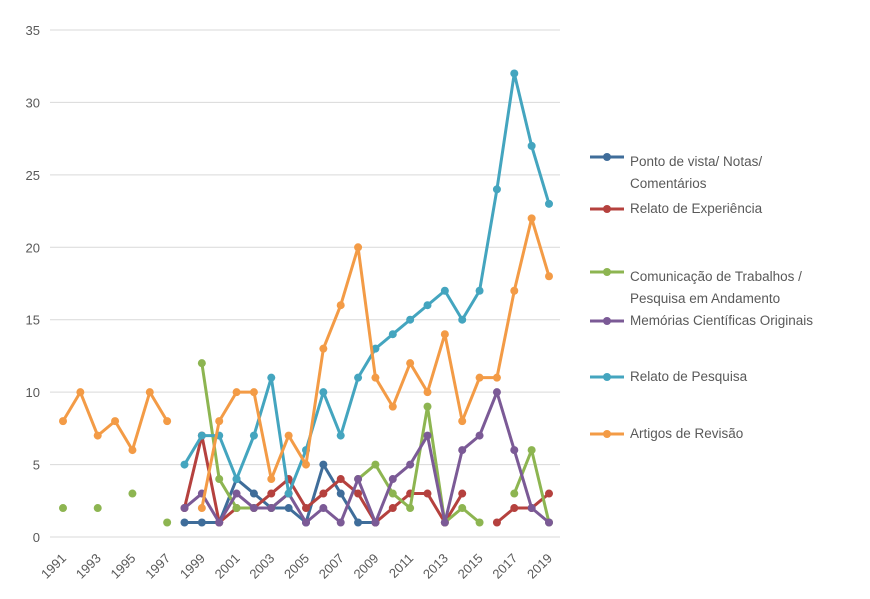  Describe the element at coordinates (435, 566) in the screenshot. I see `x-tick-label: 2013` at that location.